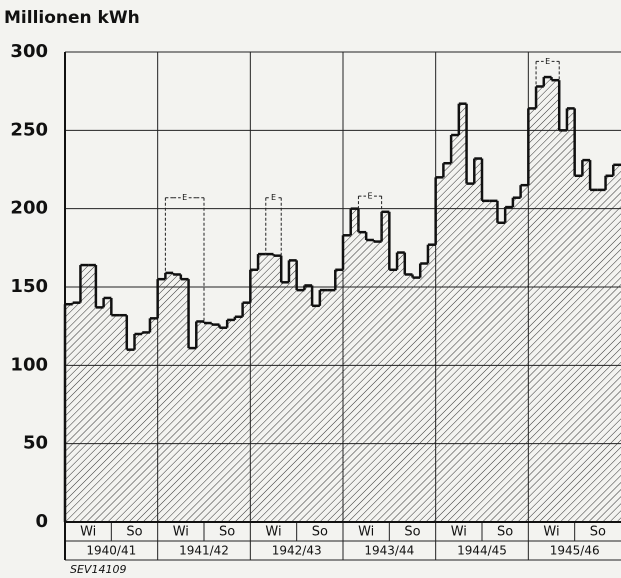 The width and height of the screenshot is (621, 578). I want to click on year-label: 1942/43, so click(297, 551).